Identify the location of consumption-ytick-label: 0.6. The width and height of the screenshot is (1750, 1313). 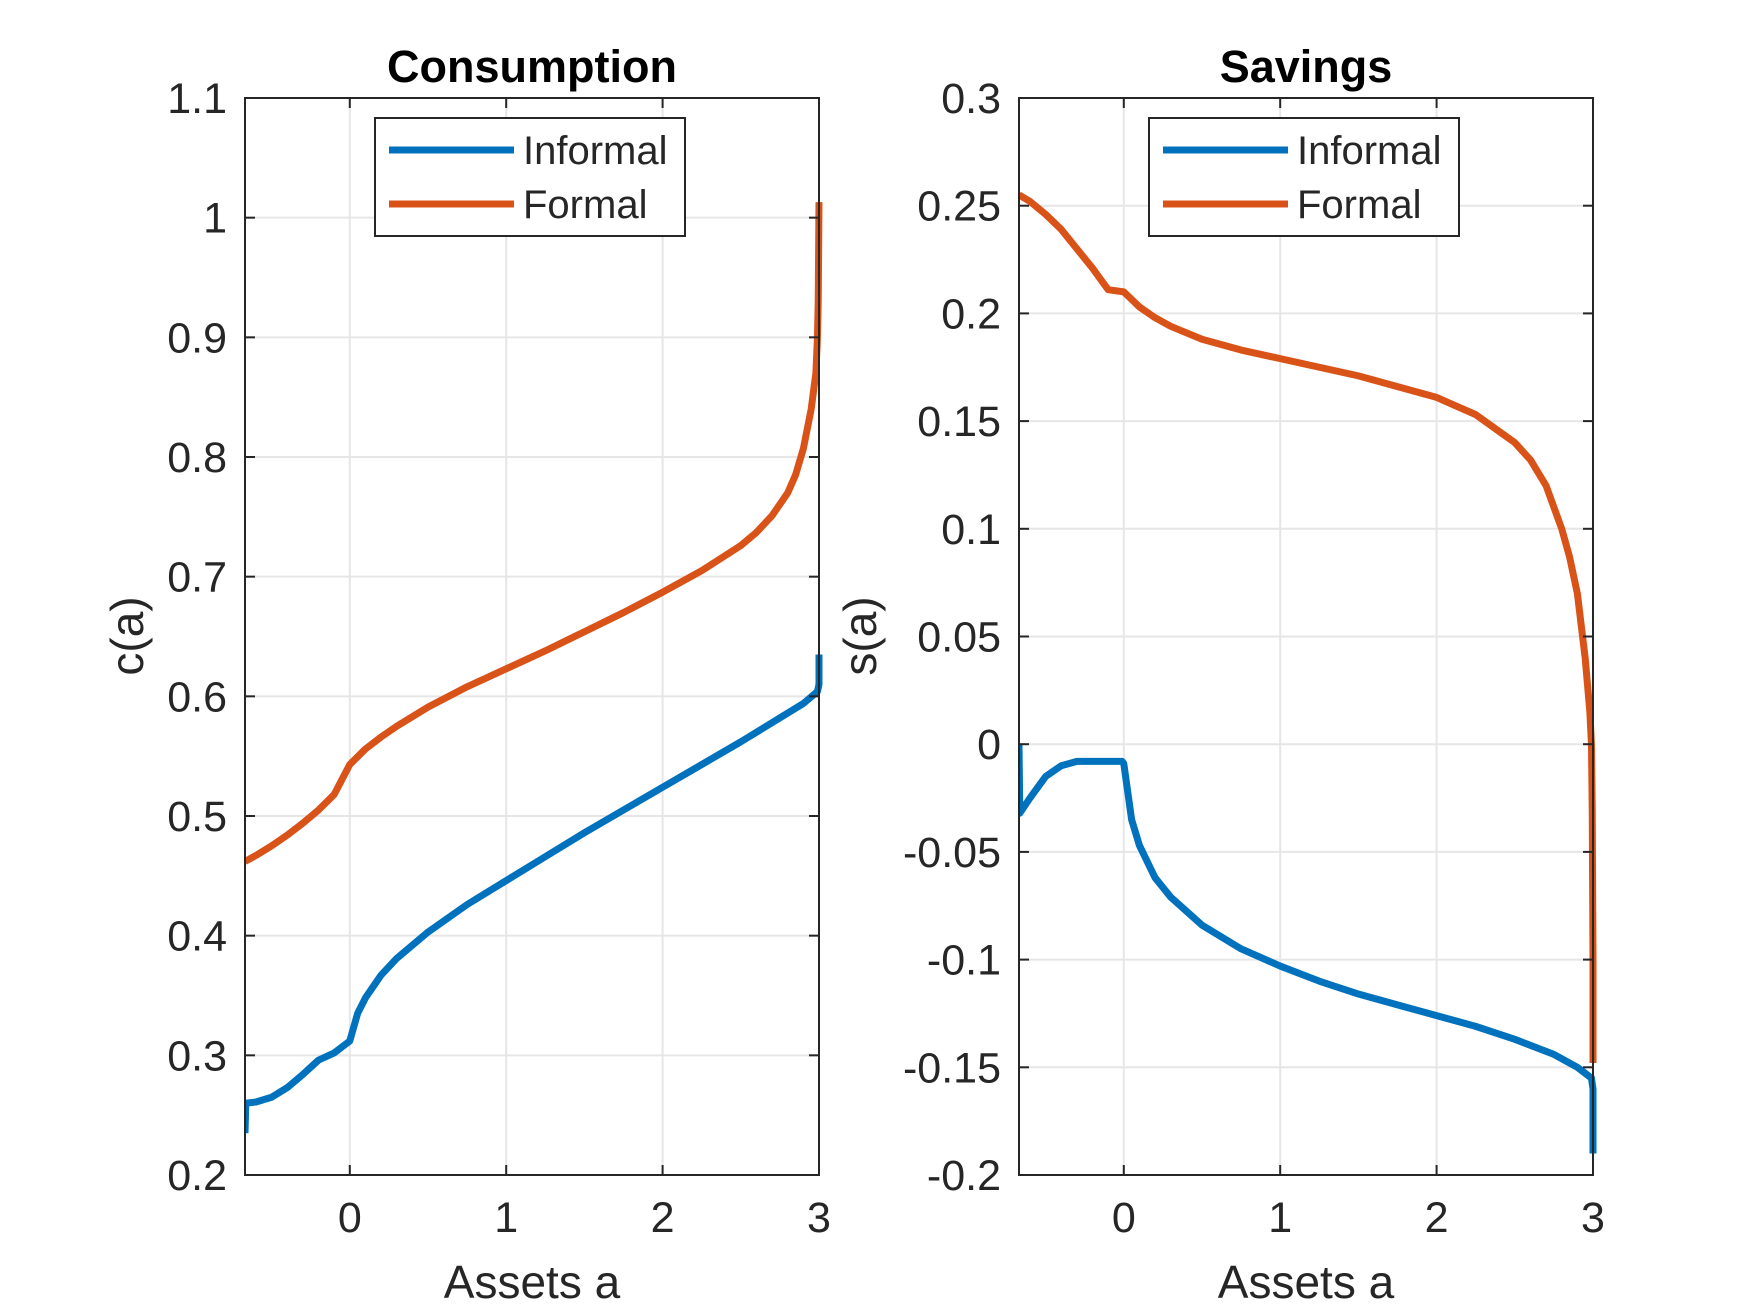
(197, 697).